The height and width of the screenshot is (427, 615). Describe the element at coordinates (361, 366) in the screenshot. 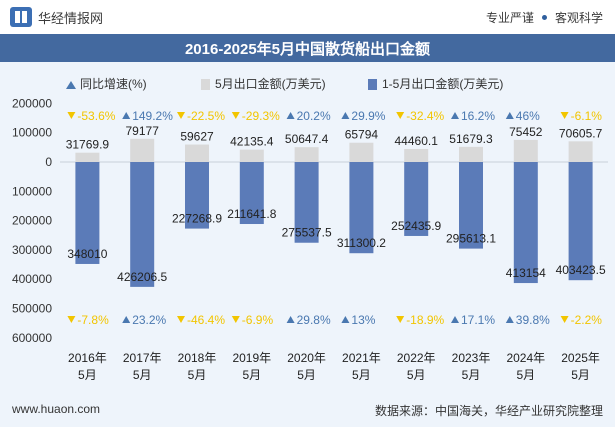

I see `x-tick-label: 2021年 5月` at that location.